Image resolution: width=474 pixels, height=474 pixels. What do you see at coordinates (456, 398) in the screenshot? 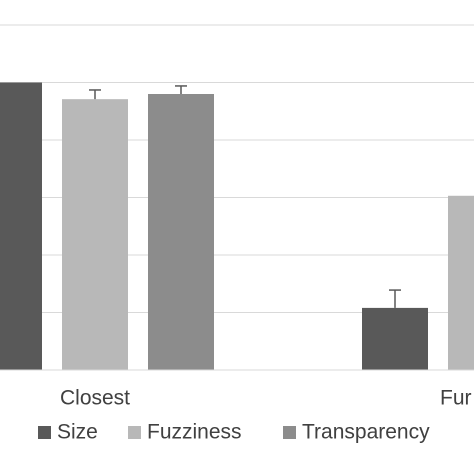
I see `x-tick-label: Fur` at bounding box center [456, 398].